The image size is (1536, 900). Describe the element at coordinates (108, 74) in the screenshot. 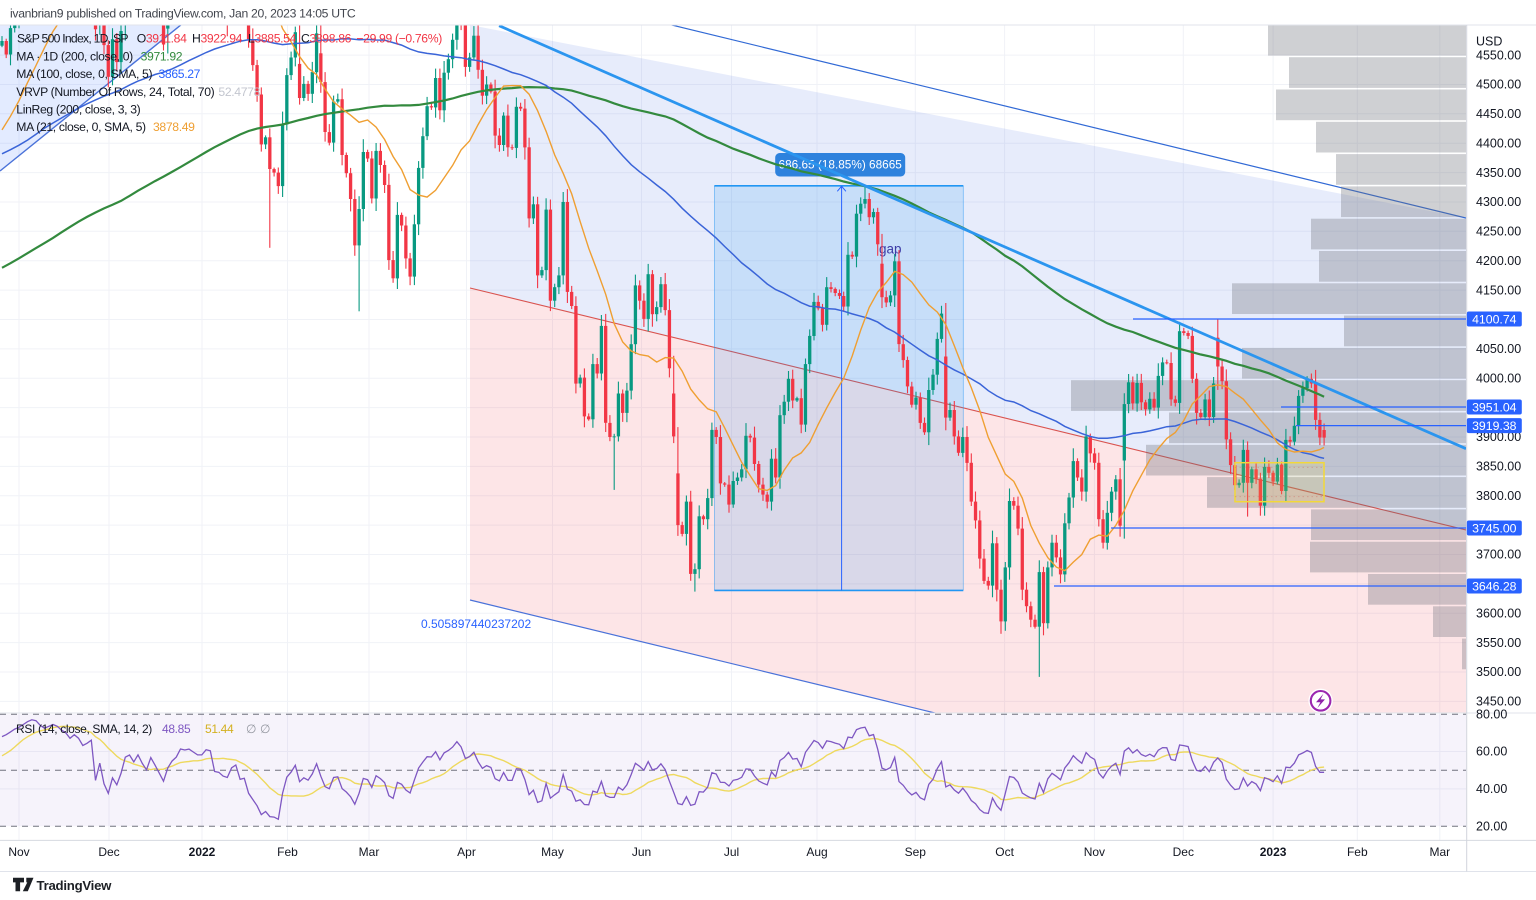

I see `svg-text:MA (100, close, 0, SMA, 5)3865: MA (100, close, 0, SMA, 5) 3865.27` at that location.